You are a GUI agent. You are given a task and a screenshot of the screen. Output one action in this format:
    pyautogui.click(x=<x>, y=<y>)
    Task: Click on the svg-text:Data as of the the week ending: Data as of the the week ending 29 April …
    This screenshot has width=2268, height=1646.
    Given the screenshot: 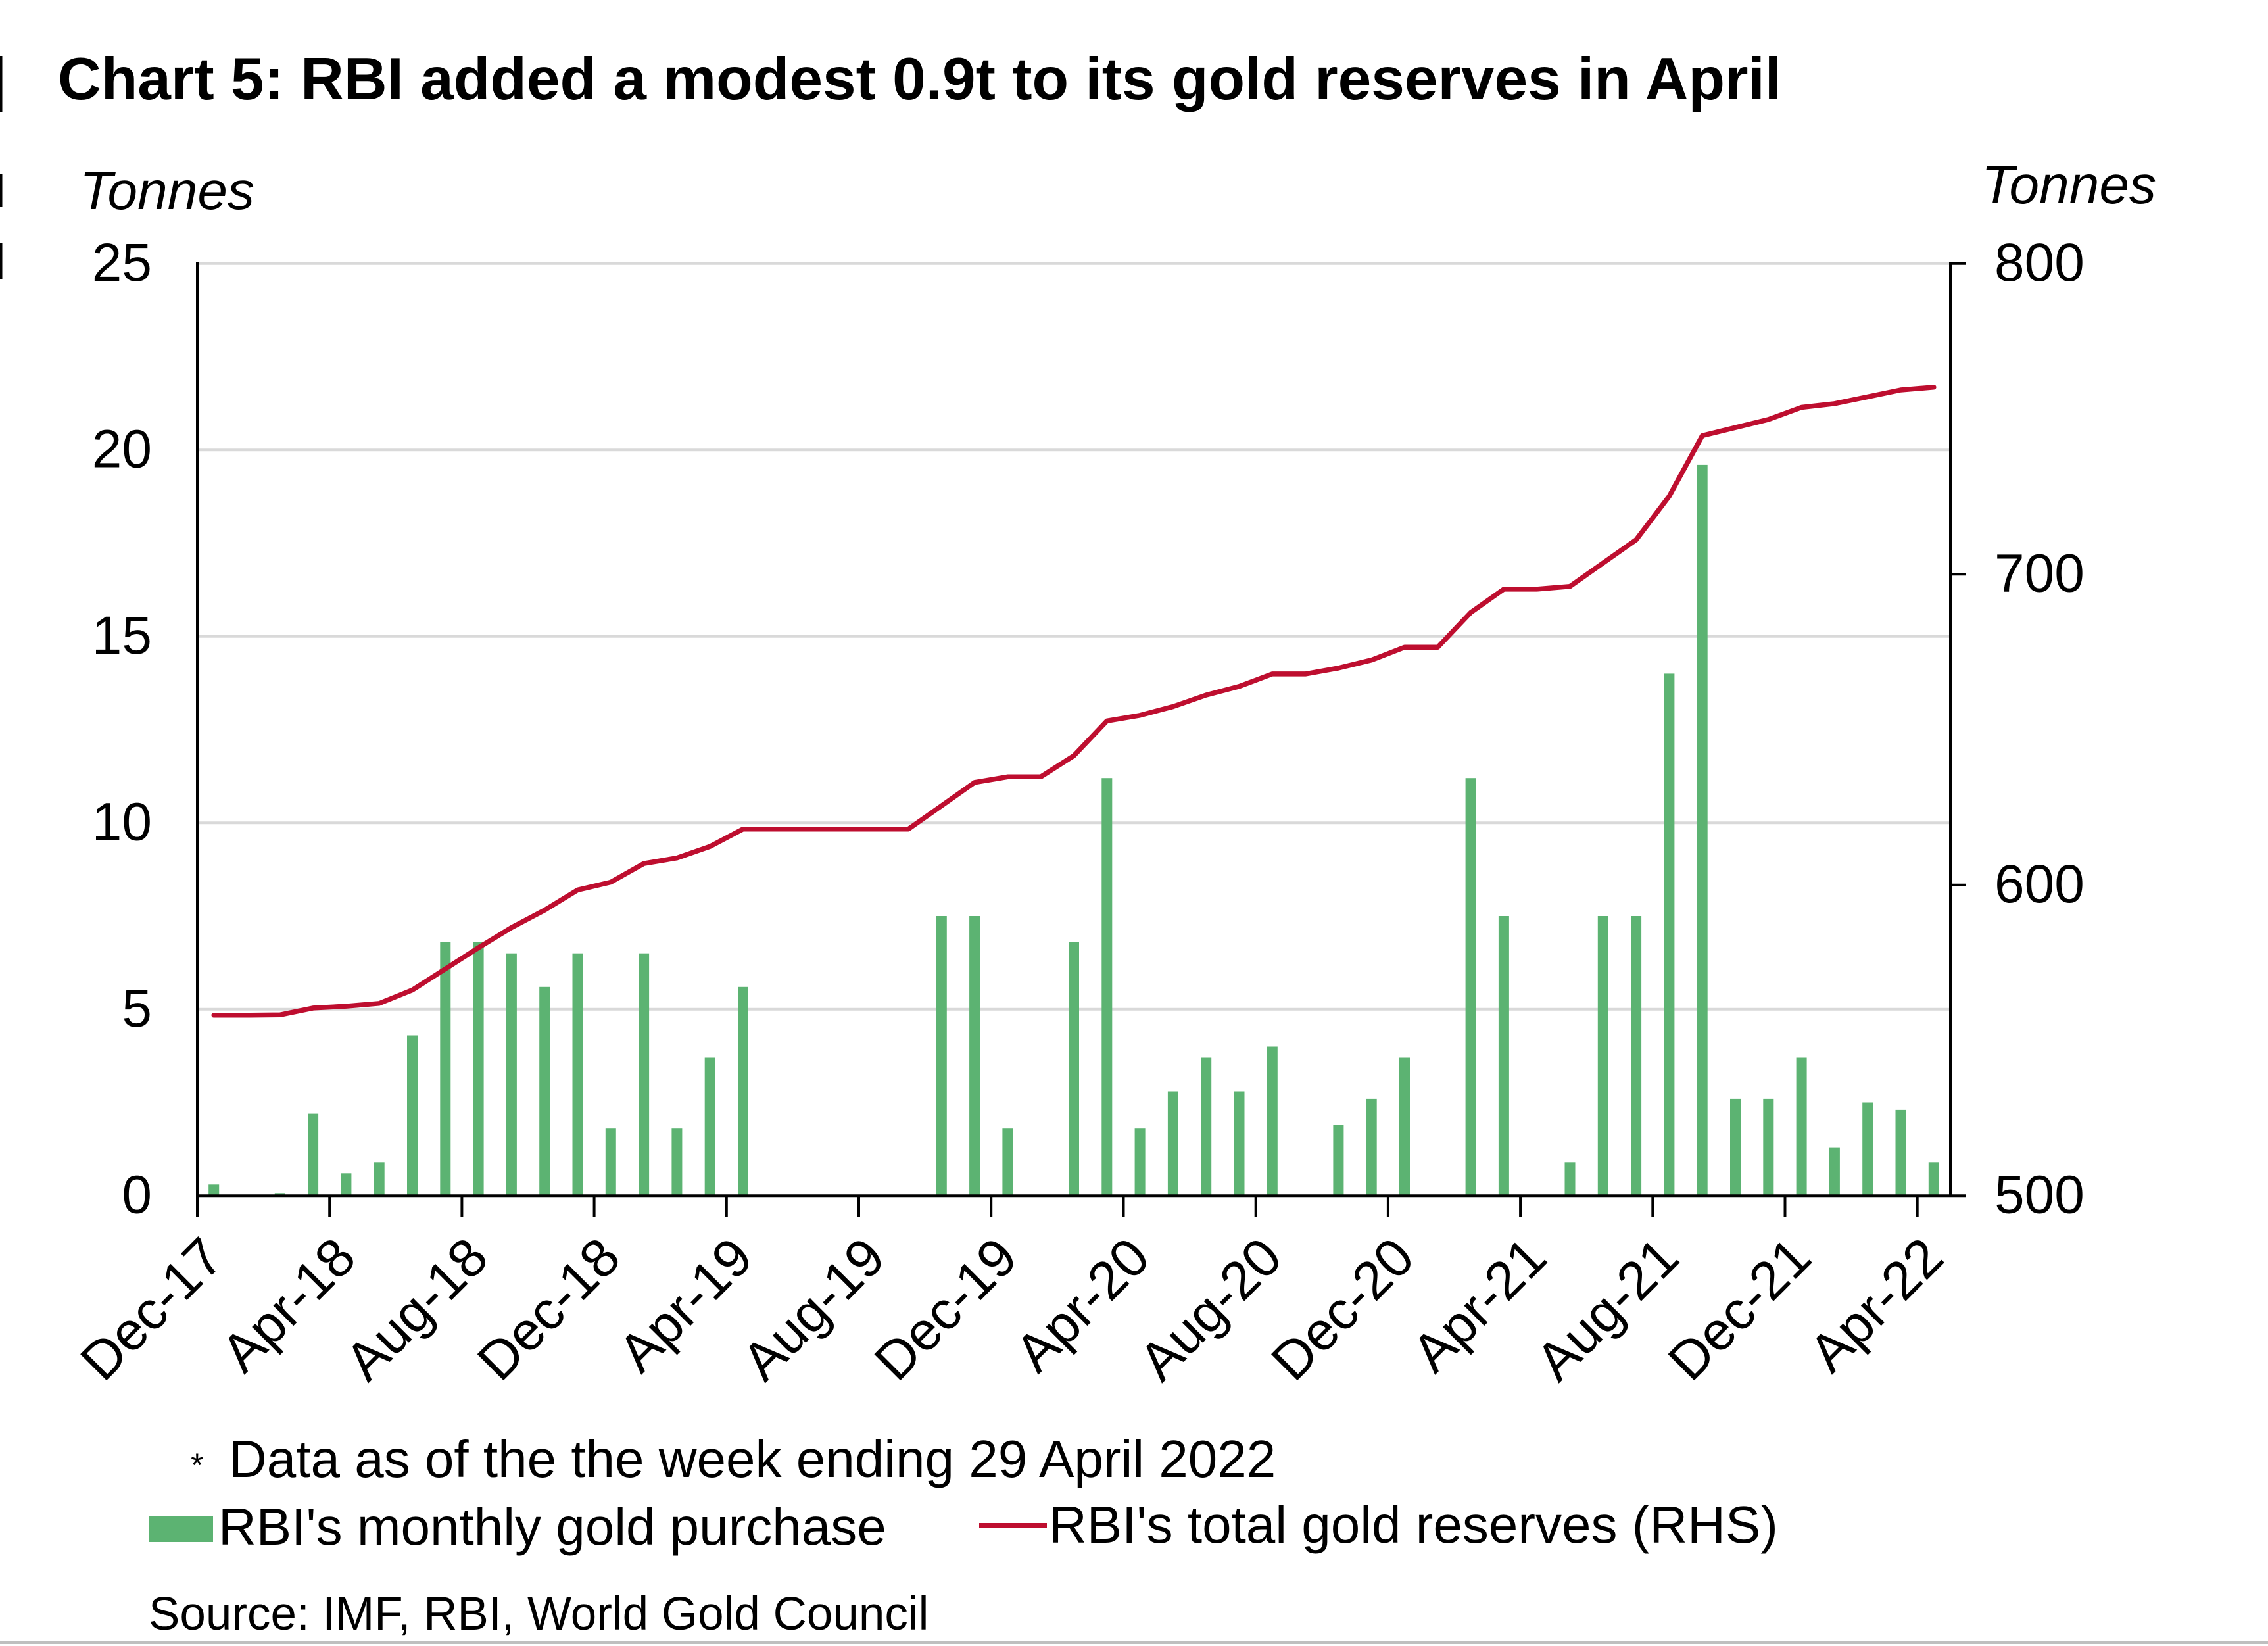 What is the action you would take?
    pyautogui.click(x=752, y=1459)
    